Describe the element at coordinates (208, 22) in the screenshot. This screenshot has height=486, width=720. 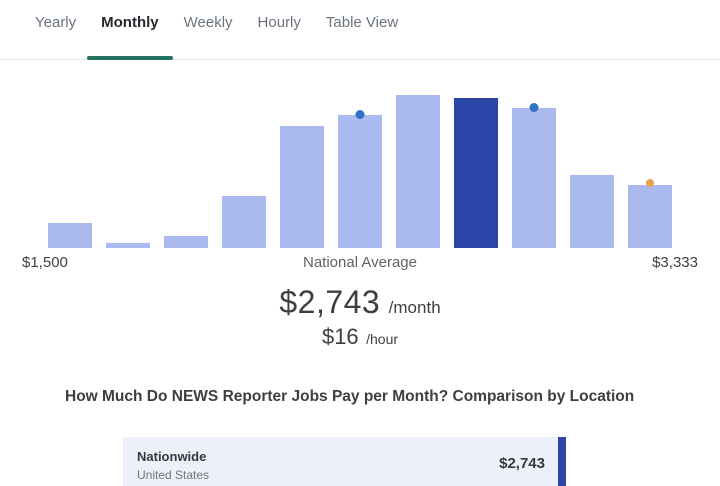
I see `tab-weekly: Weekly` at that location.